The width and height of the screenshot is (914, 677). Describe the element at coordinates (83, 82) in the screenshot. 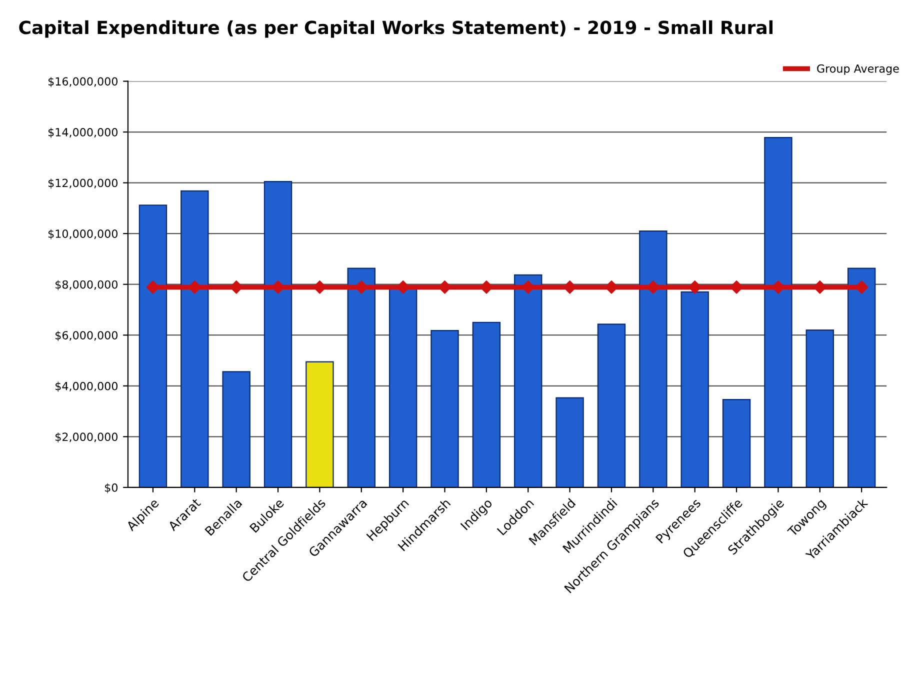

I see `y-tick-label: $16,000,000` at that location.